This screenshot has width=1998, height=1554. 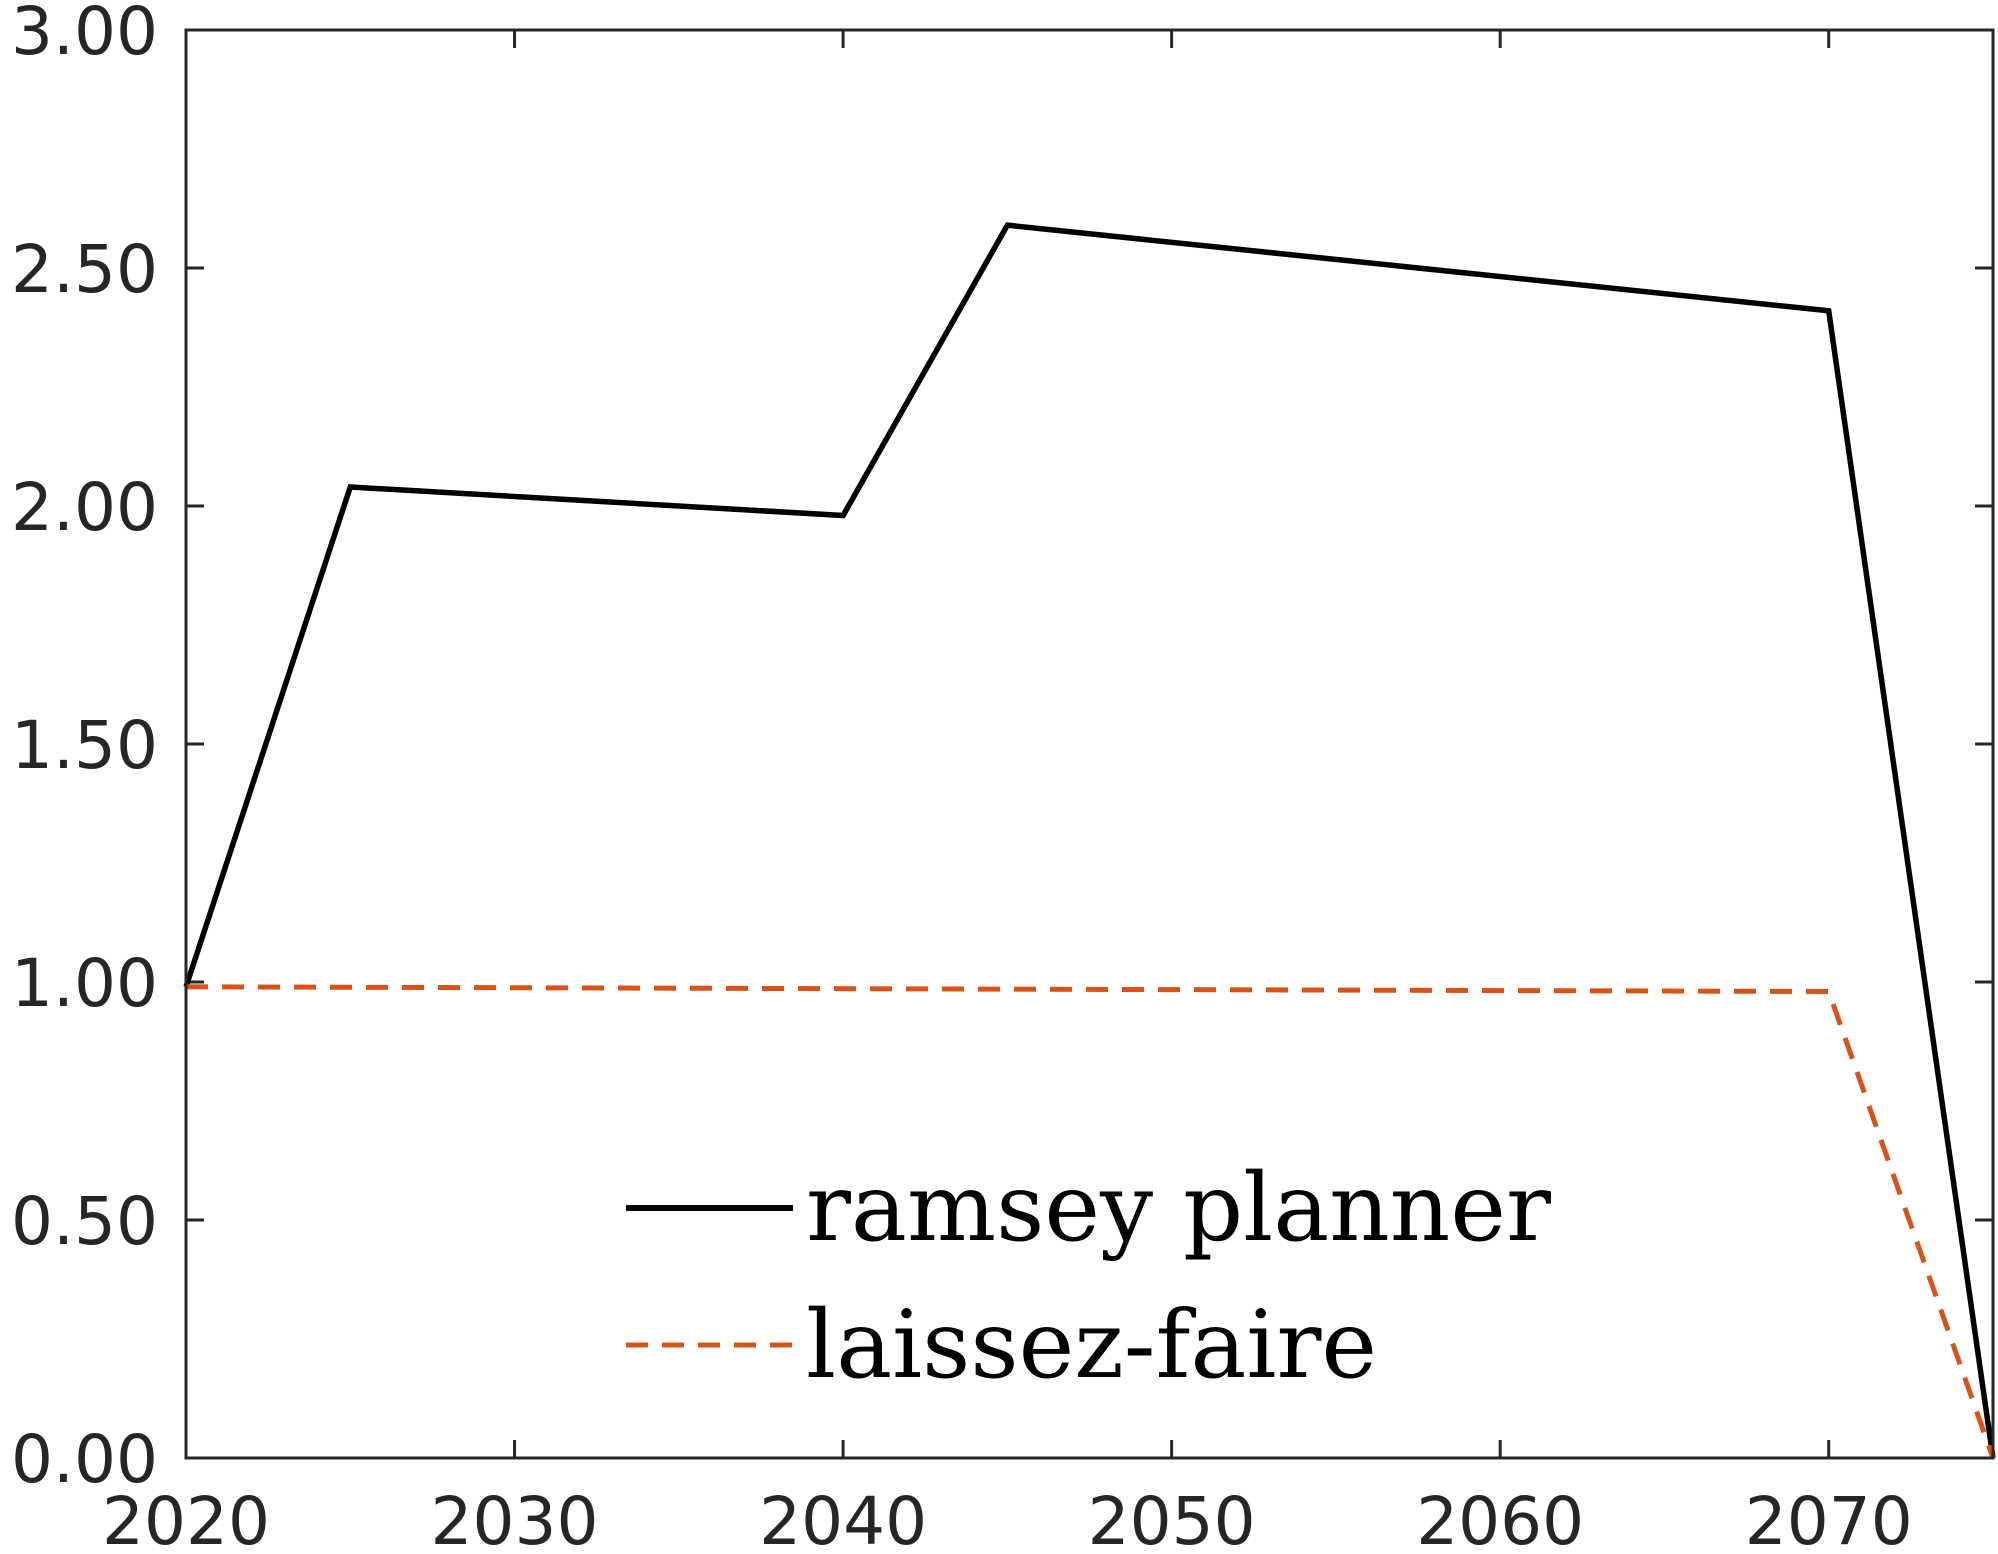 What do you see at coordinates (1007, 1518) in the screenshot?
I see `x-tick-labels: 2020 2030 2040 2050 2060 2070` at bounding box center [1007, 1518].